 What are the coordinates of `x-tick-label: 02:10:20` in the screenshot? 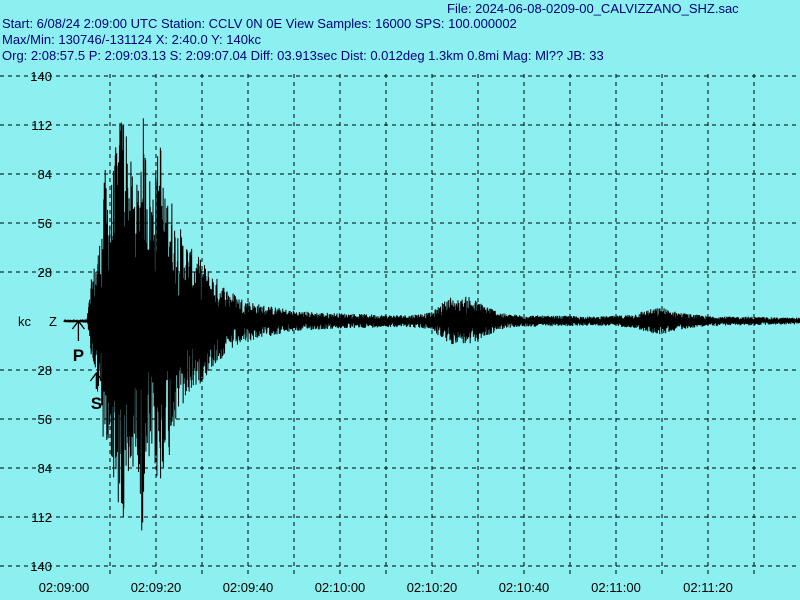 It's located at (432, 587).